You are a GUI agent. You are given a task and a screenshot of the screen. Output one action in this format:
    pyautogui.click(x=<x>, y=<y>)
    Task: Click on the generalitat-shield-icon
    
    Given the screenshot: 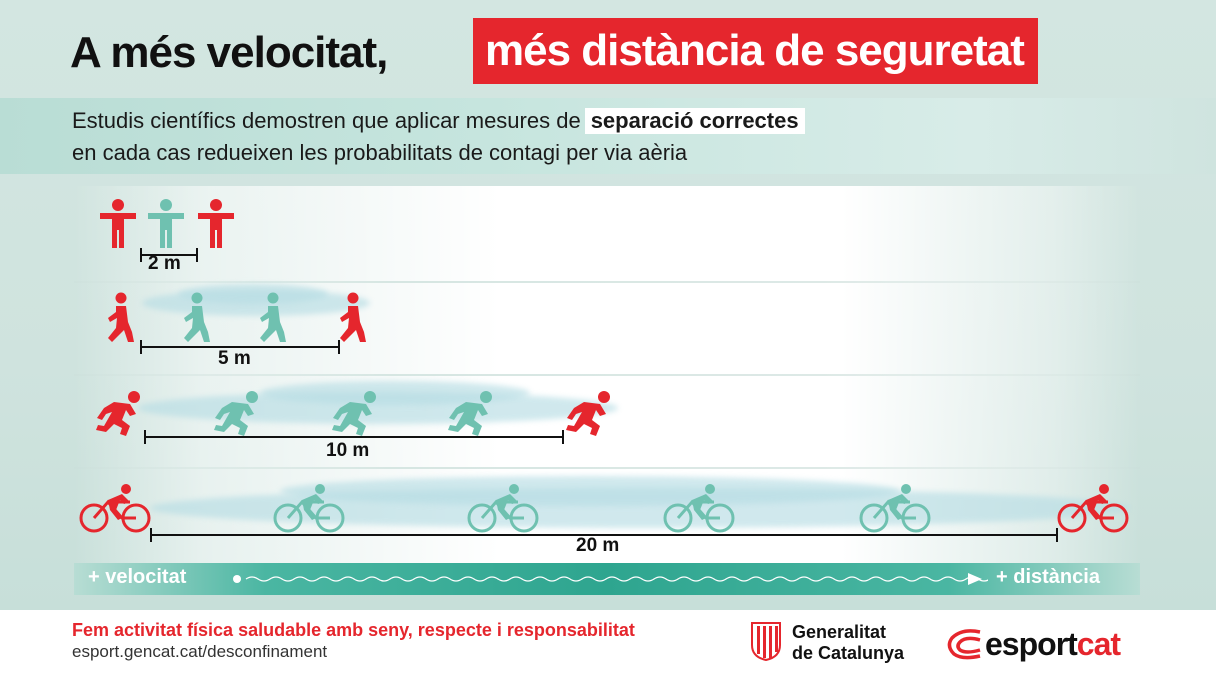 What is the action you would take?
    pyautogui.click(x=766, y=641)
    